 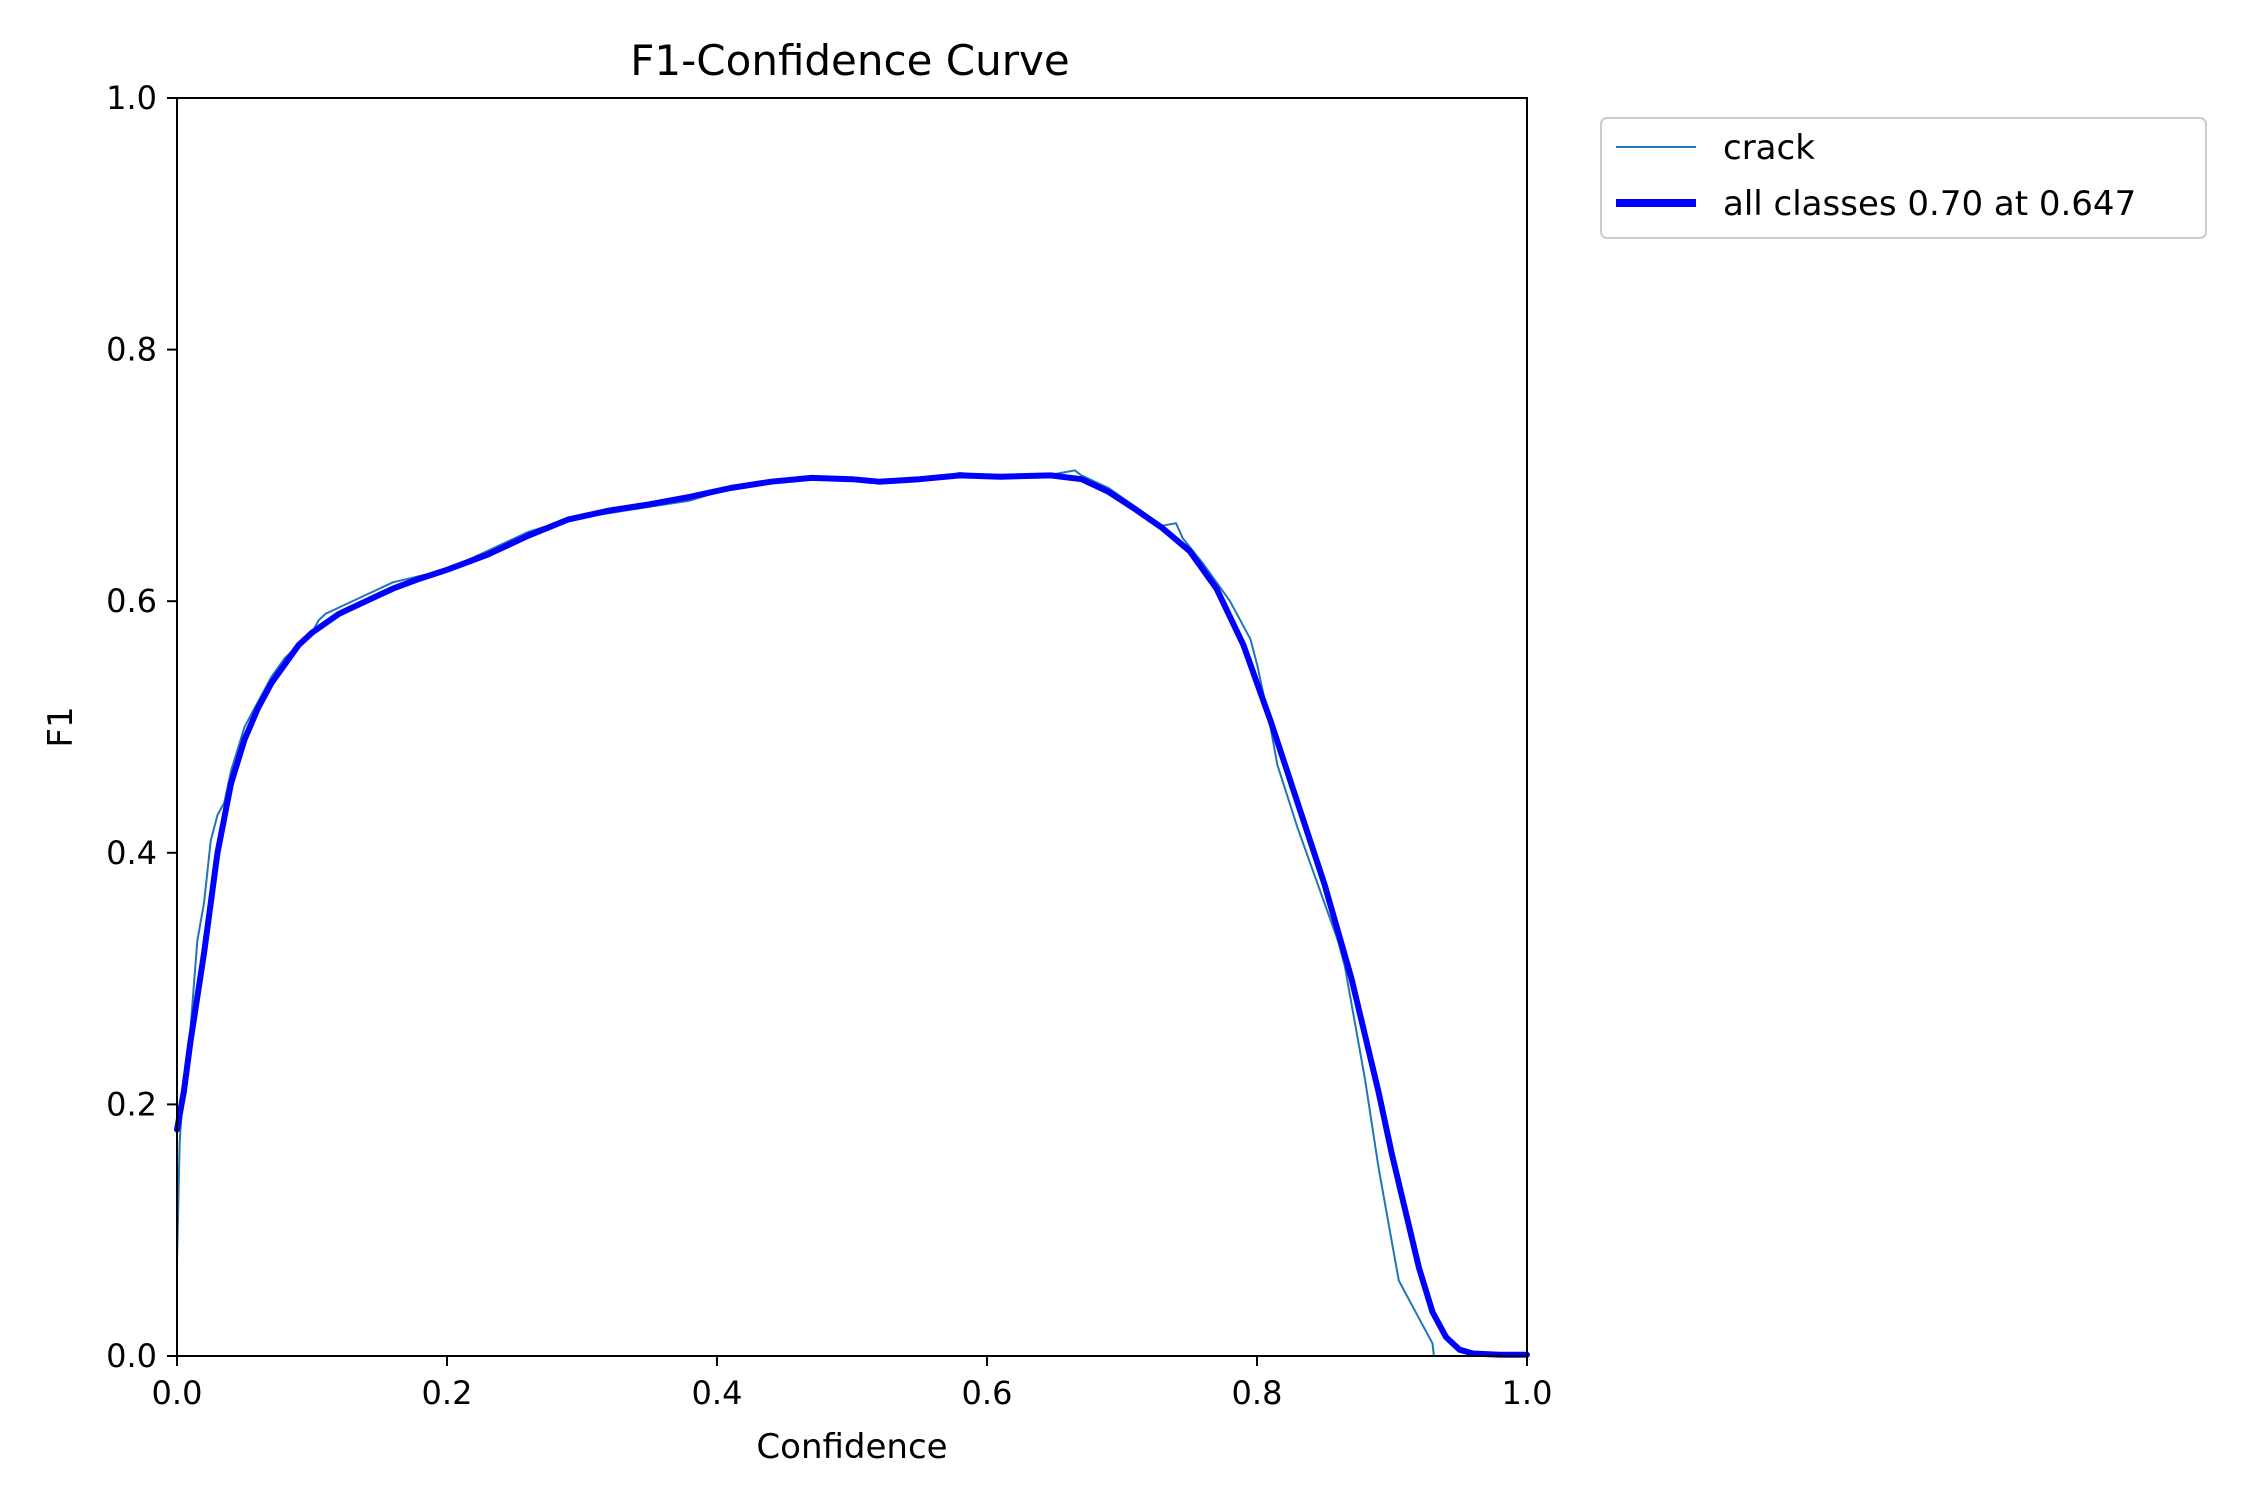 I want to click on legend-label-crack: crack, so click(x=1769, y=148).